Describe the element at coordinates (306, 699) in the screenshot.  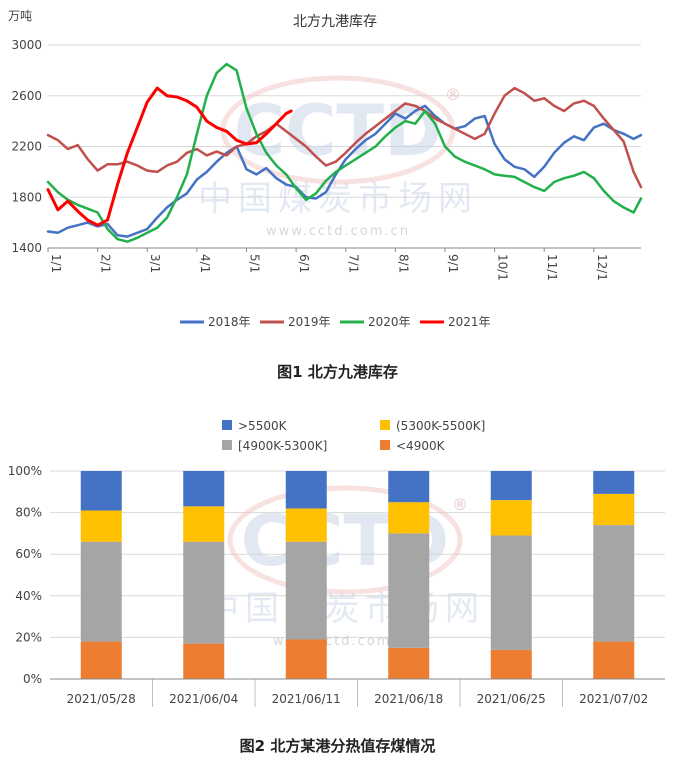
I see `x-tick-label: 2021/06/11` at that location.